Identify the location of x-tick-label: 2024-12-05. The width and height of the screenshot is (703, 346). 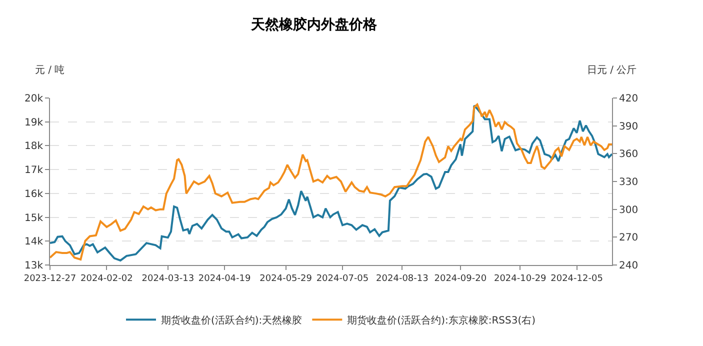
(576, 279).